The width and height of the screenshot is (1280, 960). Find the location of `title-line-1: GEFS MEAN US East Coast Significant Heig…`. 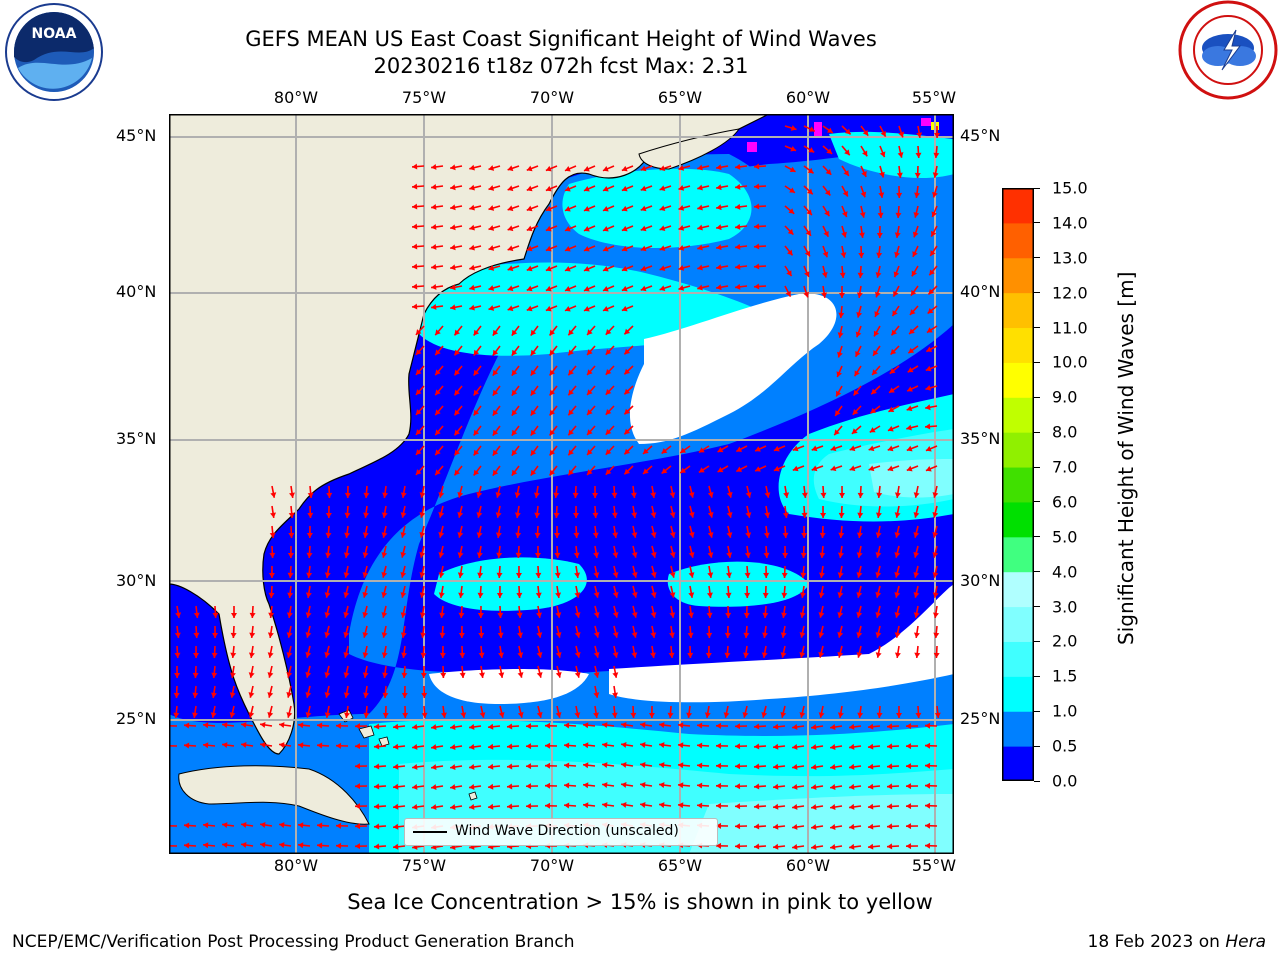

title-line-1: GEFS MEAN US East Coast Significant Heig… is located at coordinates (561, 39).